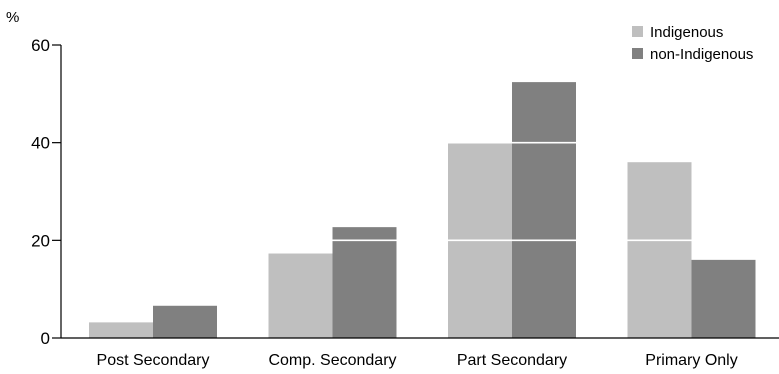 The image size is (779, 374). I want to click on x-category-label: Post Secondary, so click(153, 360).